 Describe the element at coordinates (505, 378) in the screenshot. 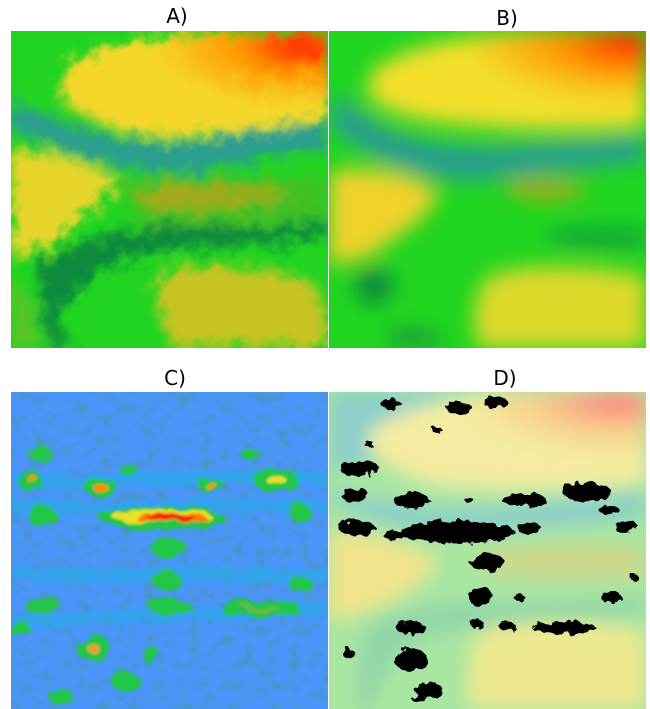

I see `panel-d-label: D)` at that location.